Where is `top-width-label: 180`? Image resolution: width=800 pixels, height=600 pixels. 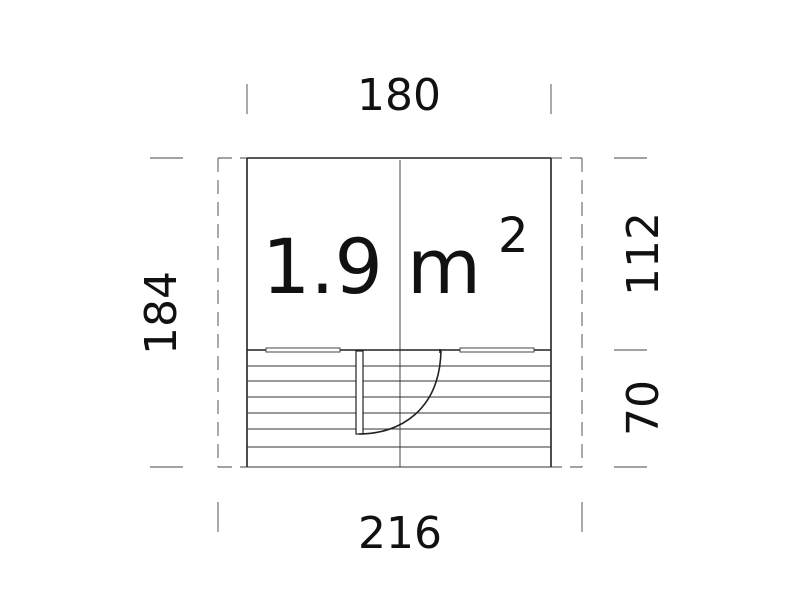 top-width-label: 180 is located at coordinates (399, 95).